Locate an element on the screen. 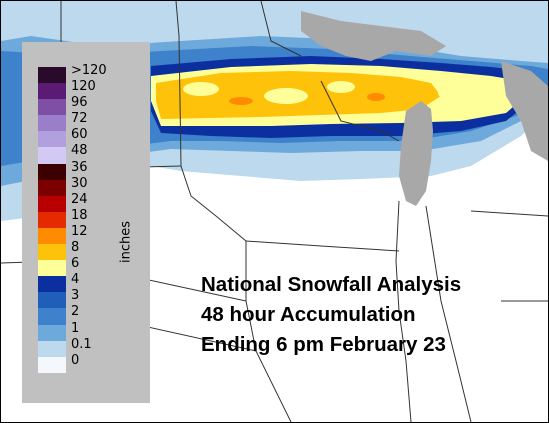  legend-bin-label: 72 is located at coordinates (79, 119).